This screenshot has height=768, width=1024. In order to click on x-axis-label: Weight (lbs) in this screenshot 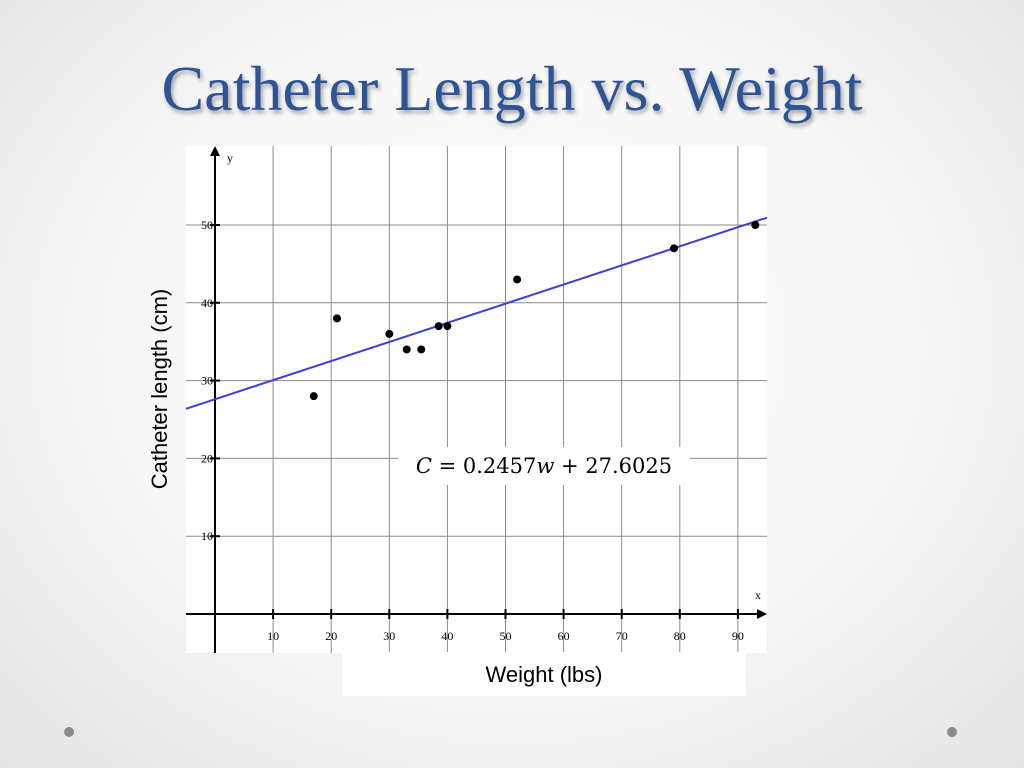, I will do `click(544, 674)`.